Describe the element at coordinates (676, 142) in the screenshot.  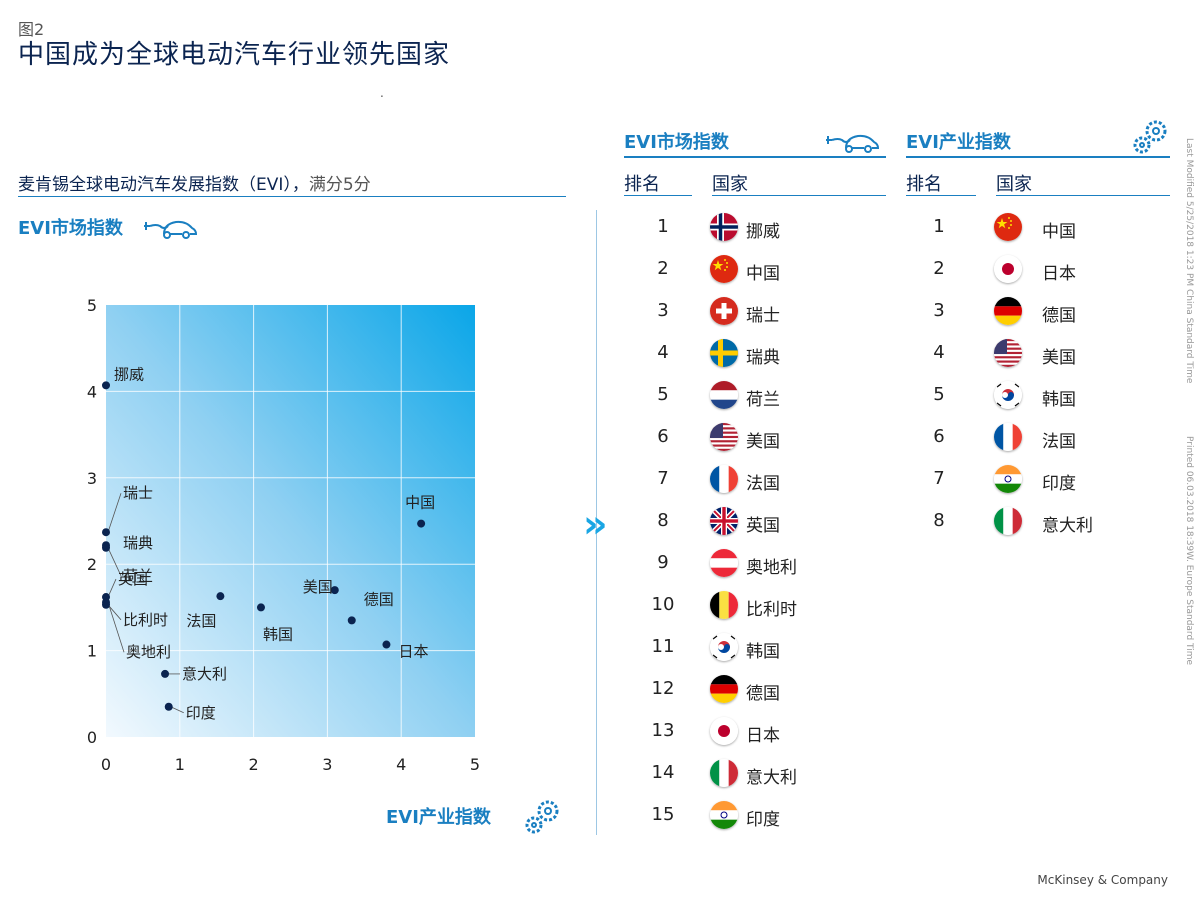
I see `market-table-title: EVI市场指数` at that location.